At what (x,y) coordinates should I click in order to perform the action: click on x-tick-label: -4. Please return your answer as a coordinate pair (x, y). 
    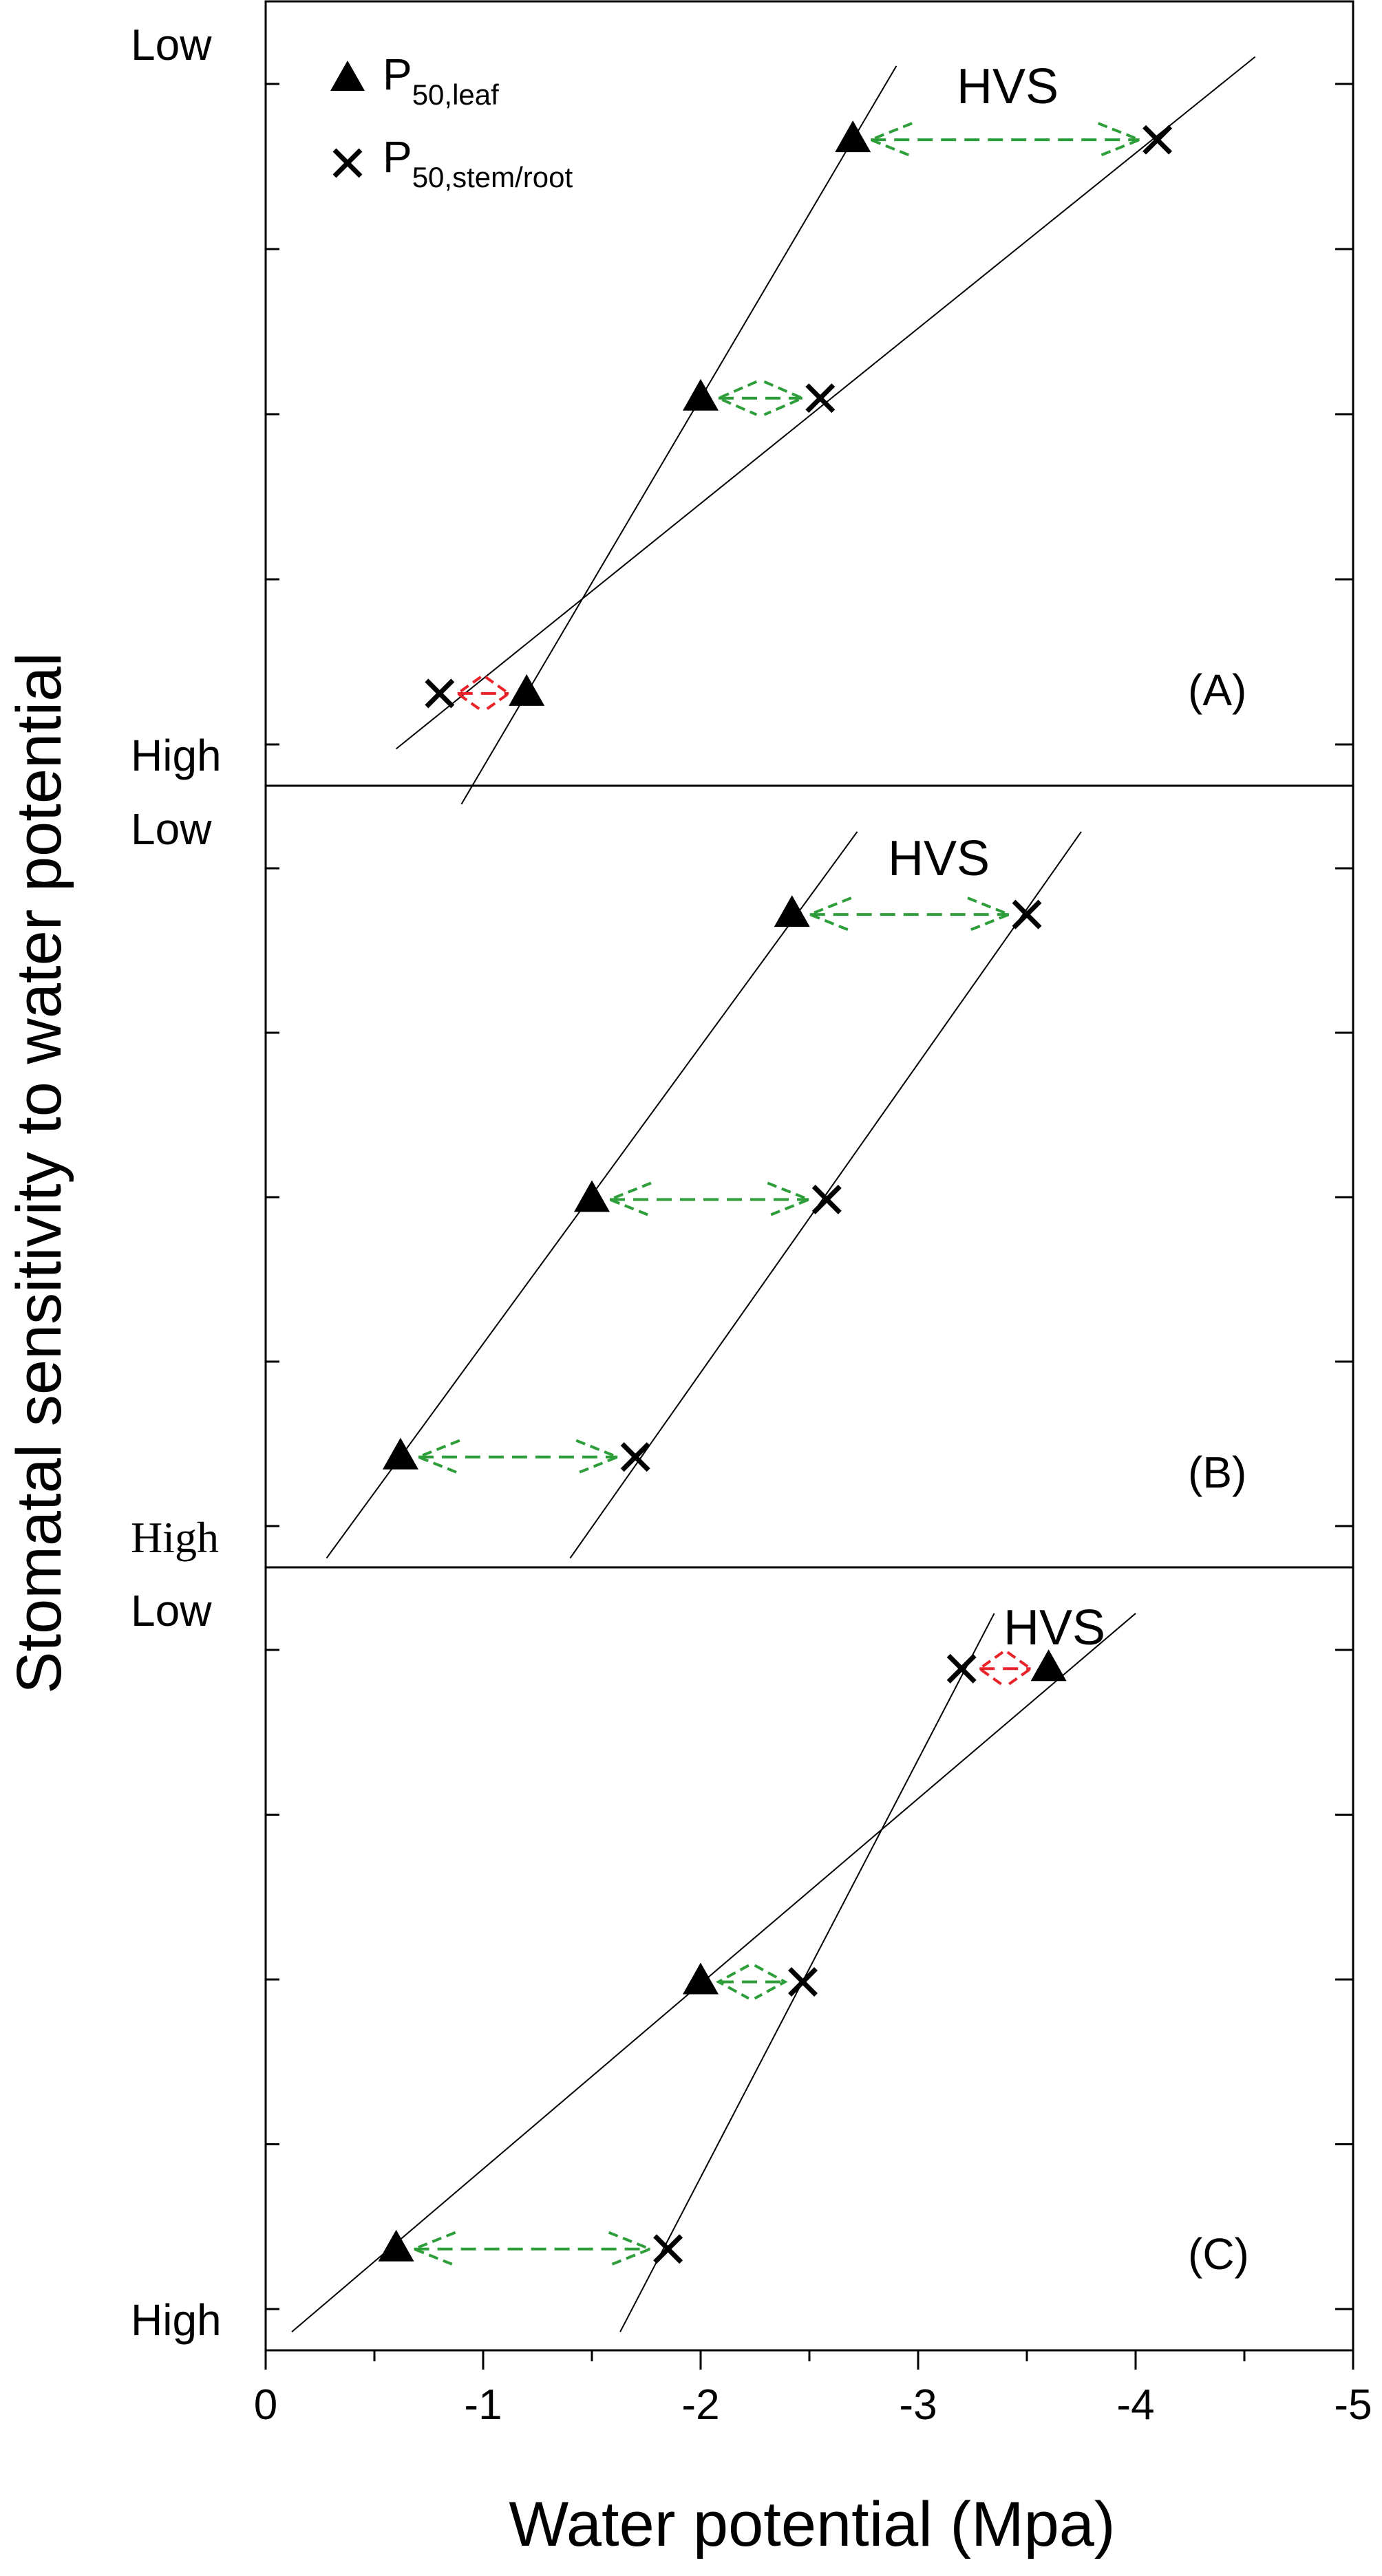
    Looking at the image, I should click on (1135, 2405).